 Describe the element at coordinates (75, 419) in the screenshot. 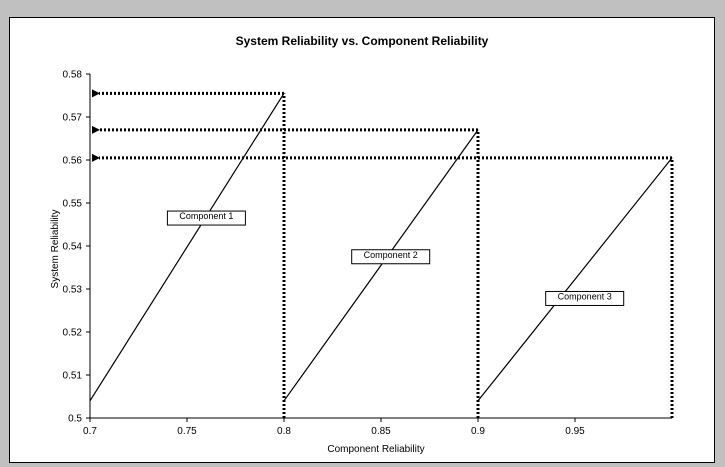

I see `y-tick-label: 0.5` at that location.